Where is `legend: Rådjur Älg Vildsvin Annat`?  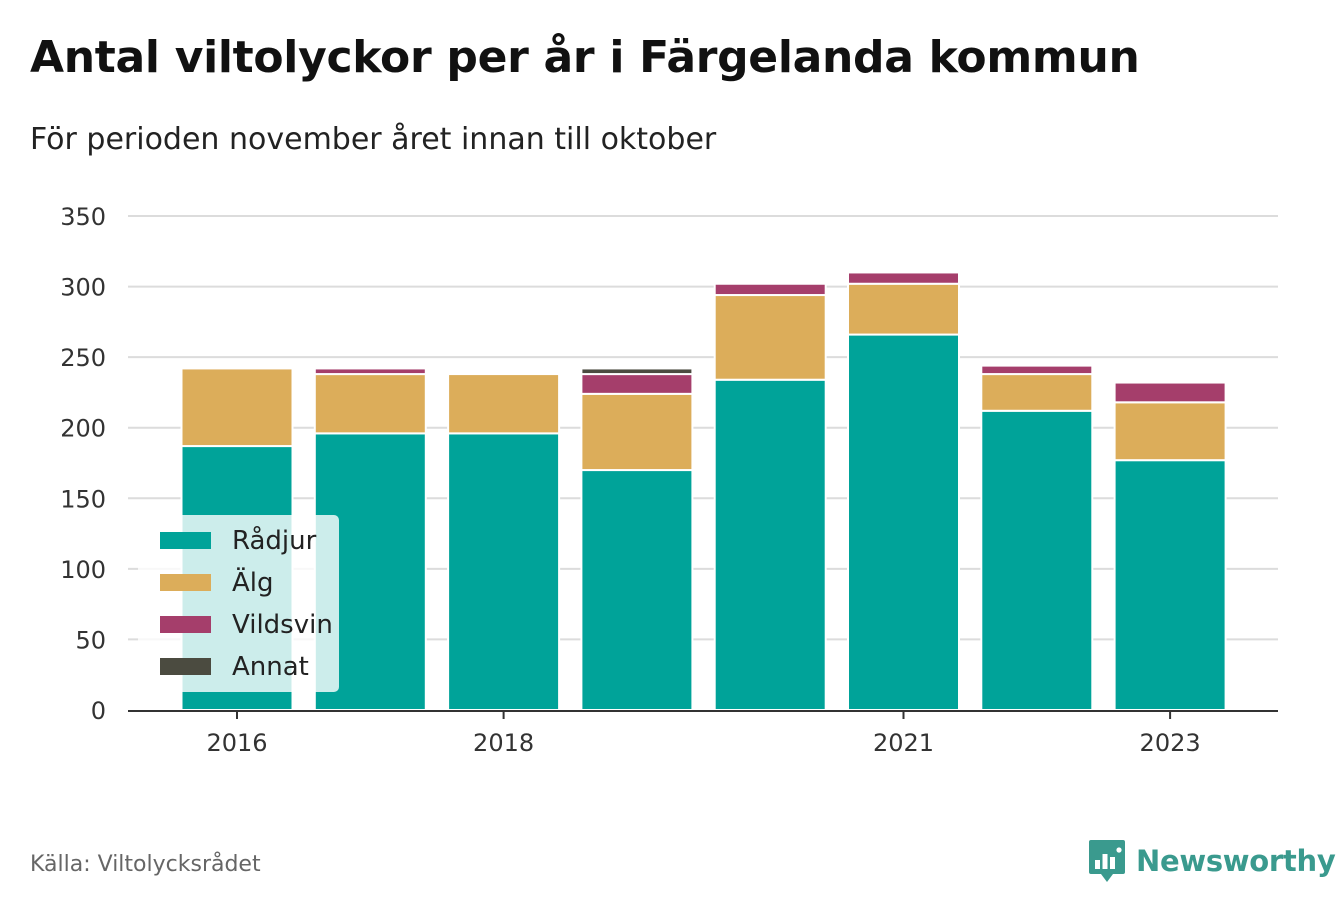
legend: Rådjur Älg Vildsvin Annat is located at coordinates (238, 603).